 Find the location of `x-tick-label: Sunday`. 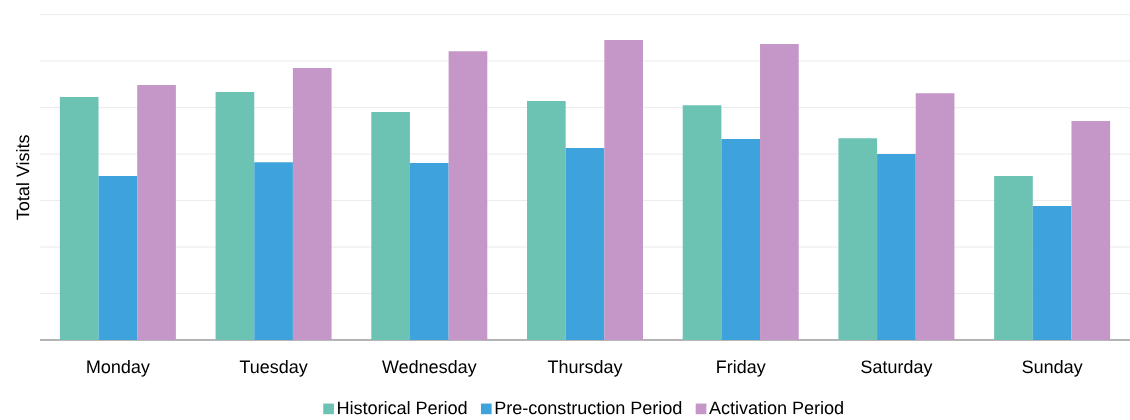

x-tick-label: Sunday is located at coordinates (1052, 368).